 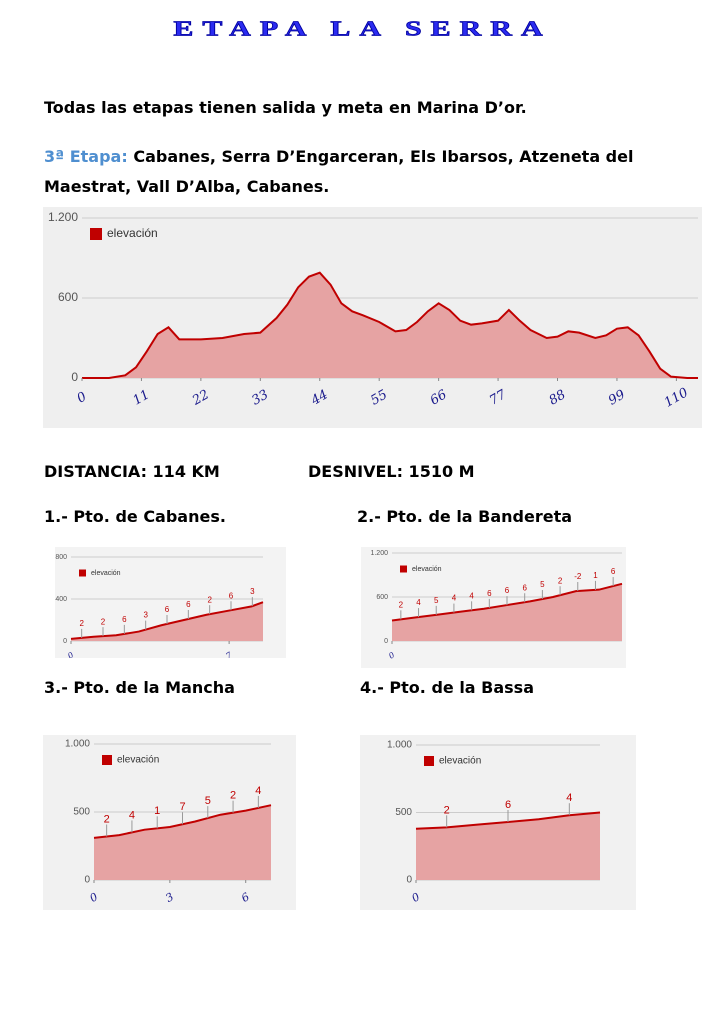 What do you see at coordinates (379, 397) in the screenshot?
I see `x-tick-label: 55` at bounding box center [379, 397].